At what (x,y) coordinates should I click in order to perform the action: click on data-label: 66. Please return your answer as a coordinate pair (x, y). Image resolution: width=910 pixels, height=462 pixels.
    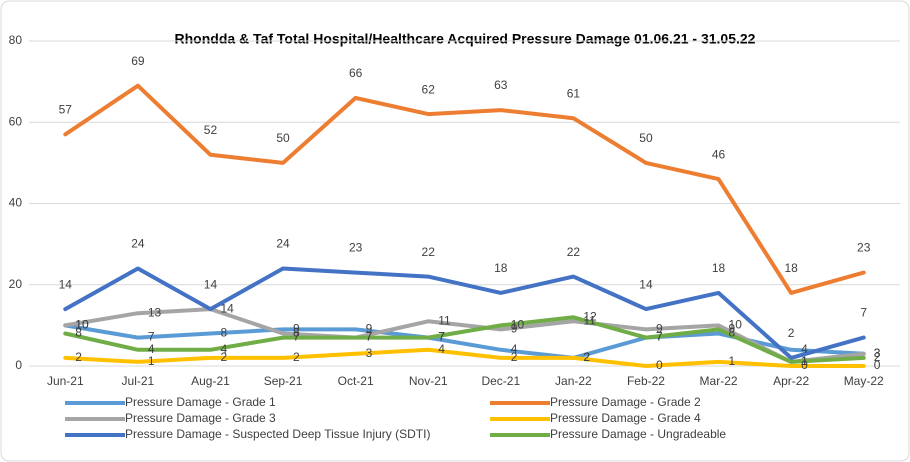
    Looking at the image, I should click on (356, 73).